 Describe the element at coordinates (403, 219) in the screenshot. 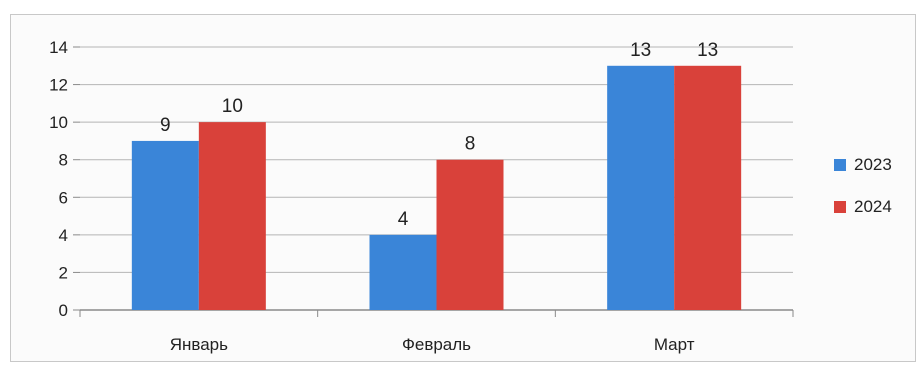

I see `data-label: 4` at that location.